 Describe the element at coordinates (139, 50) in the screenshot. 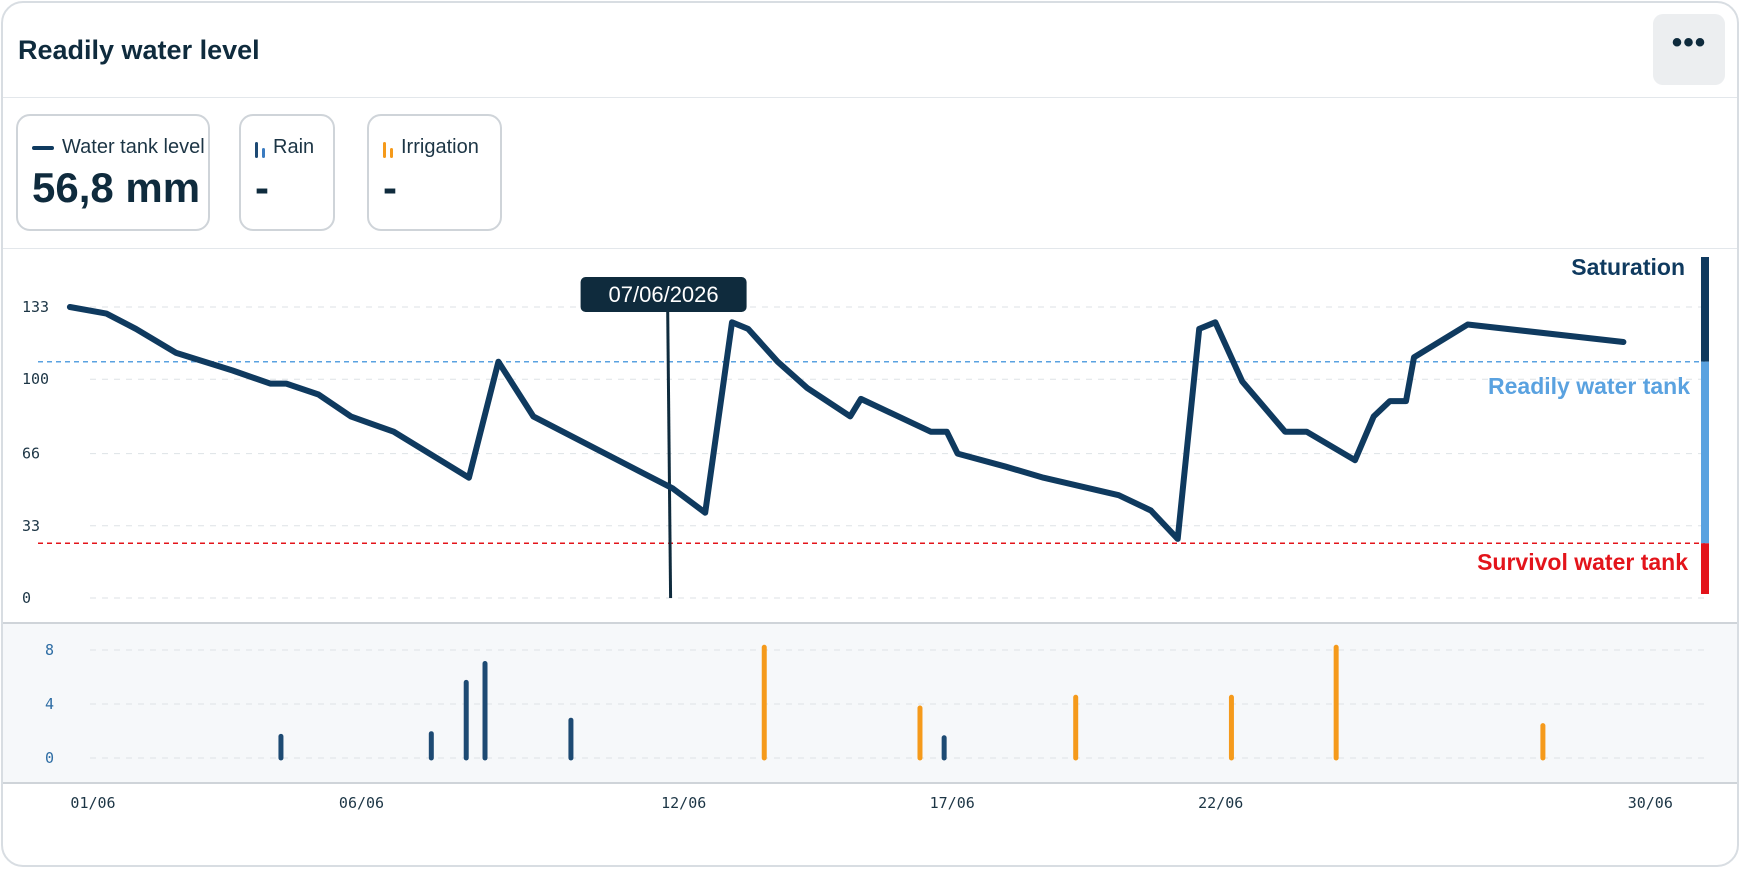

I see `card-title: Readily water level` at that location.